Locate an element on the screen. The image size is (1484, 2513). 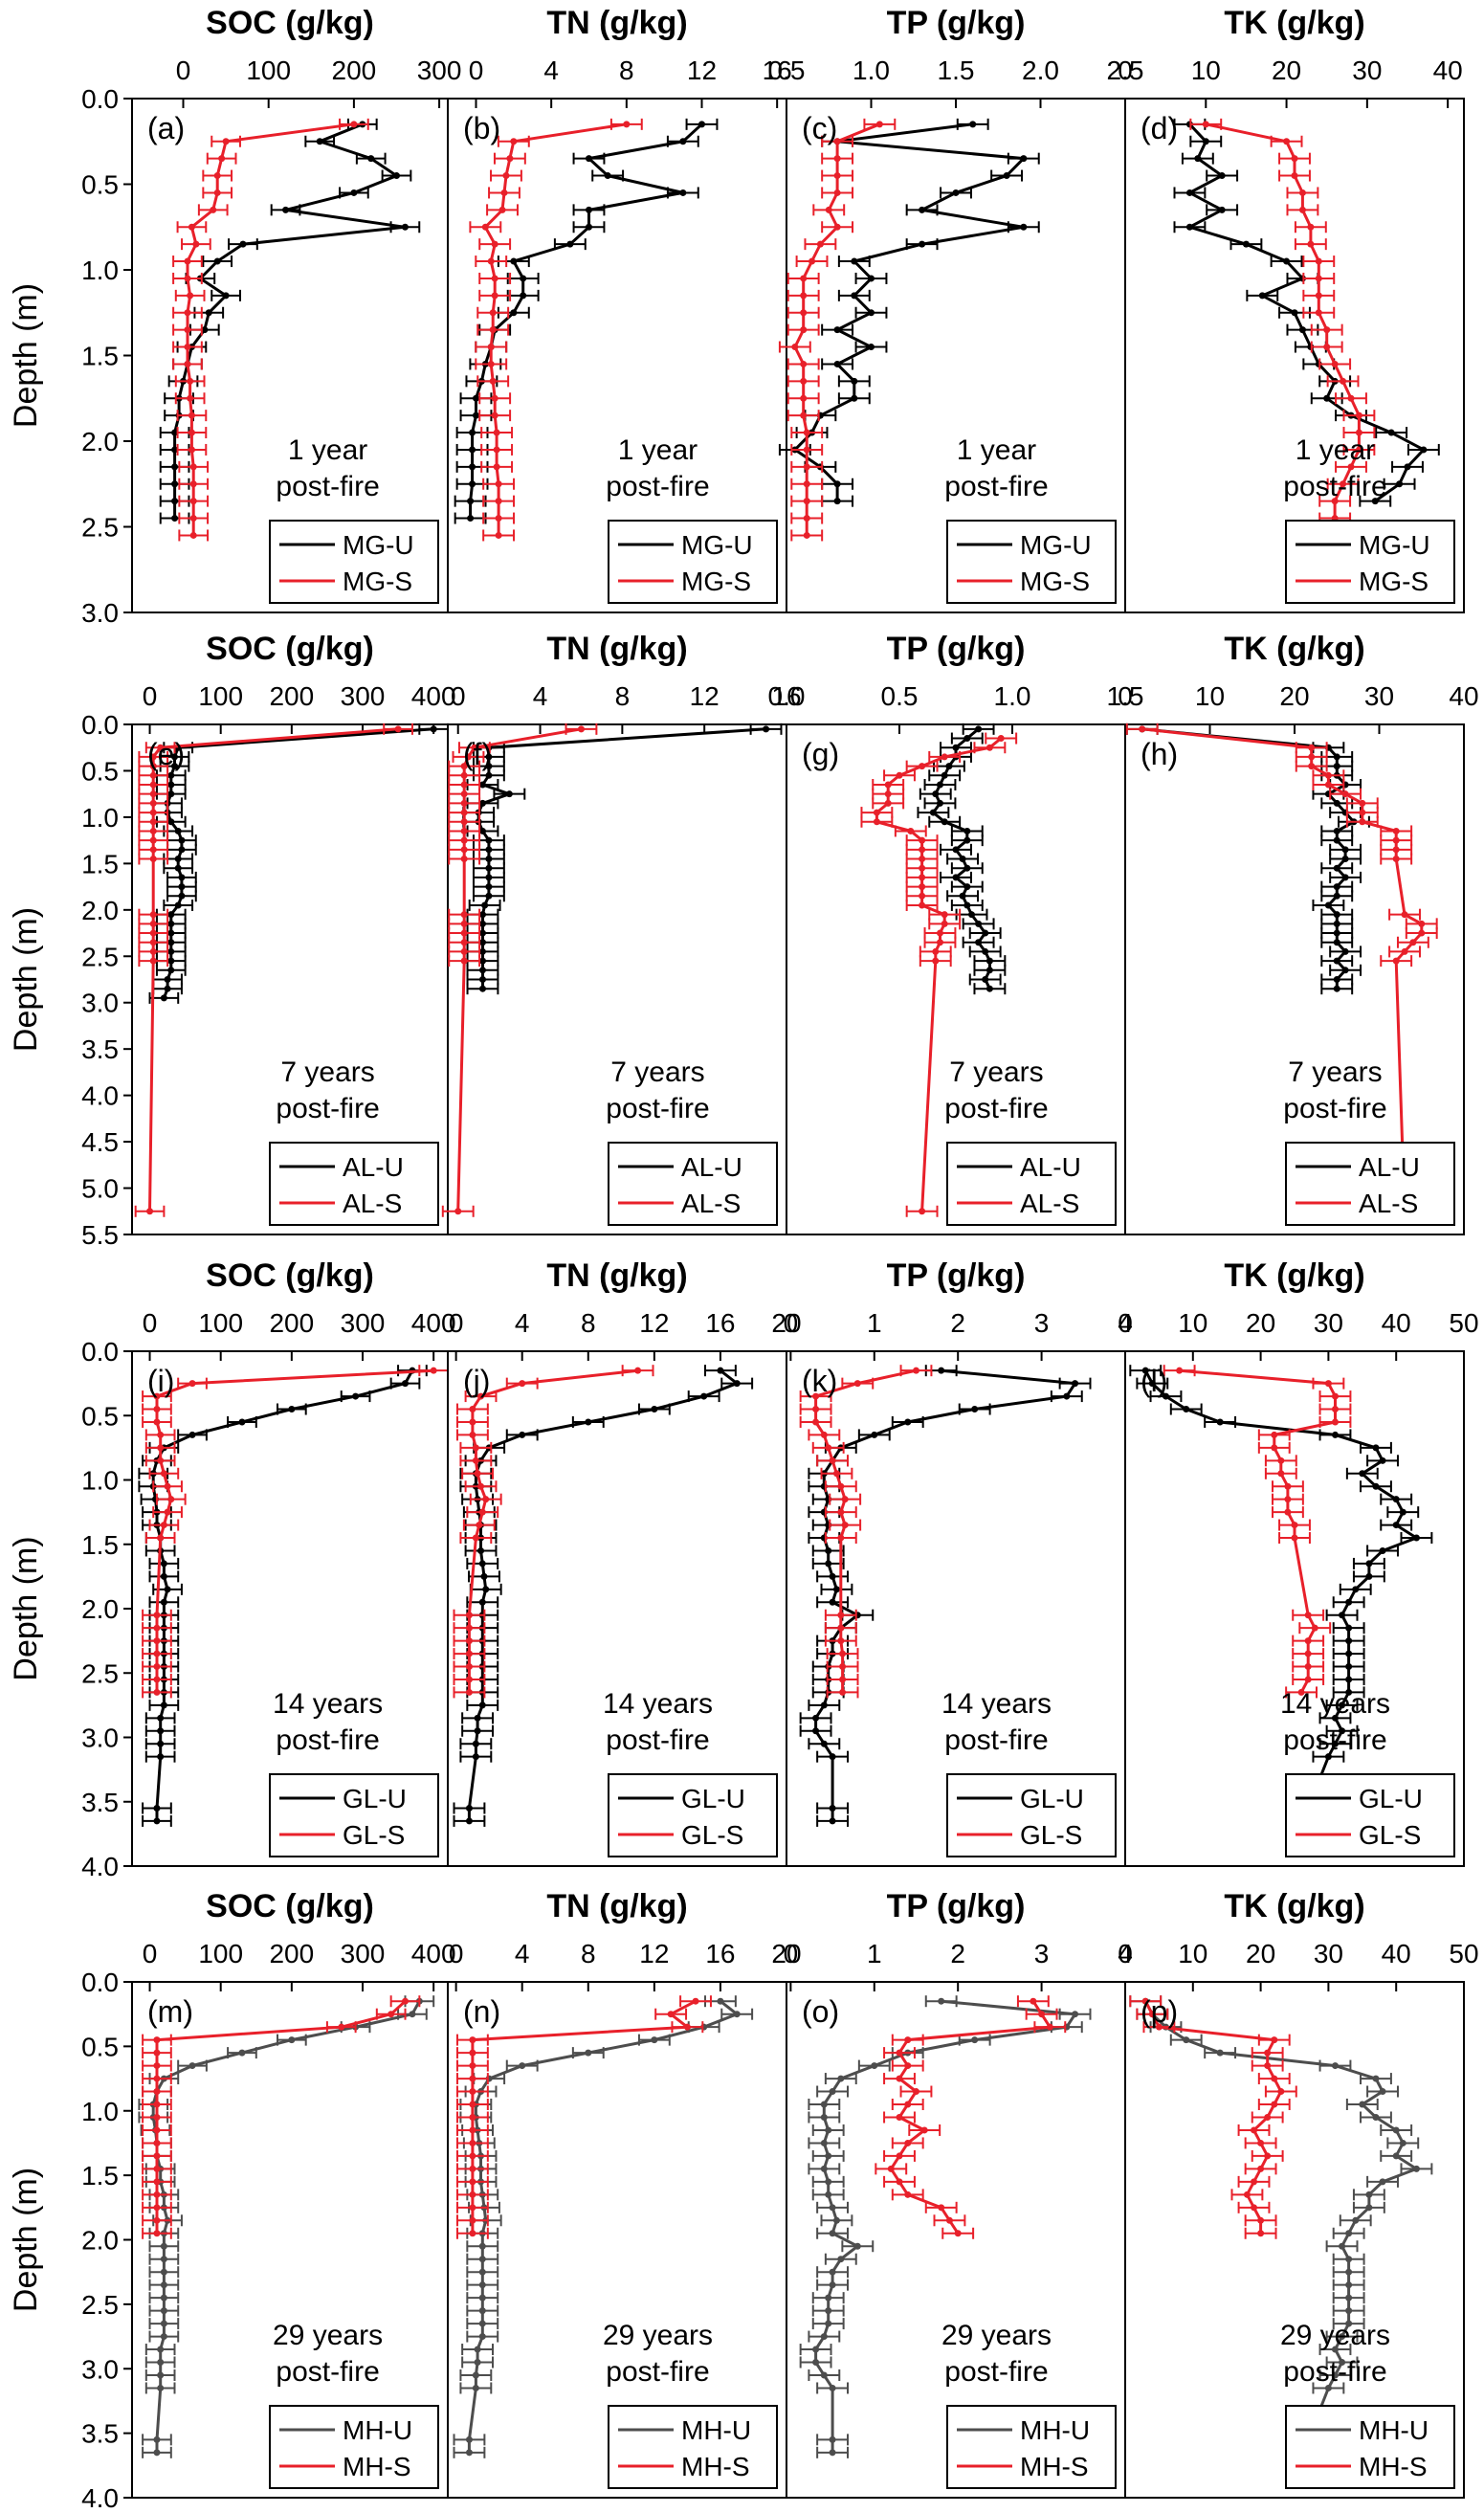
legend: GL-U GL-S is located at coordinates (693, 1815).